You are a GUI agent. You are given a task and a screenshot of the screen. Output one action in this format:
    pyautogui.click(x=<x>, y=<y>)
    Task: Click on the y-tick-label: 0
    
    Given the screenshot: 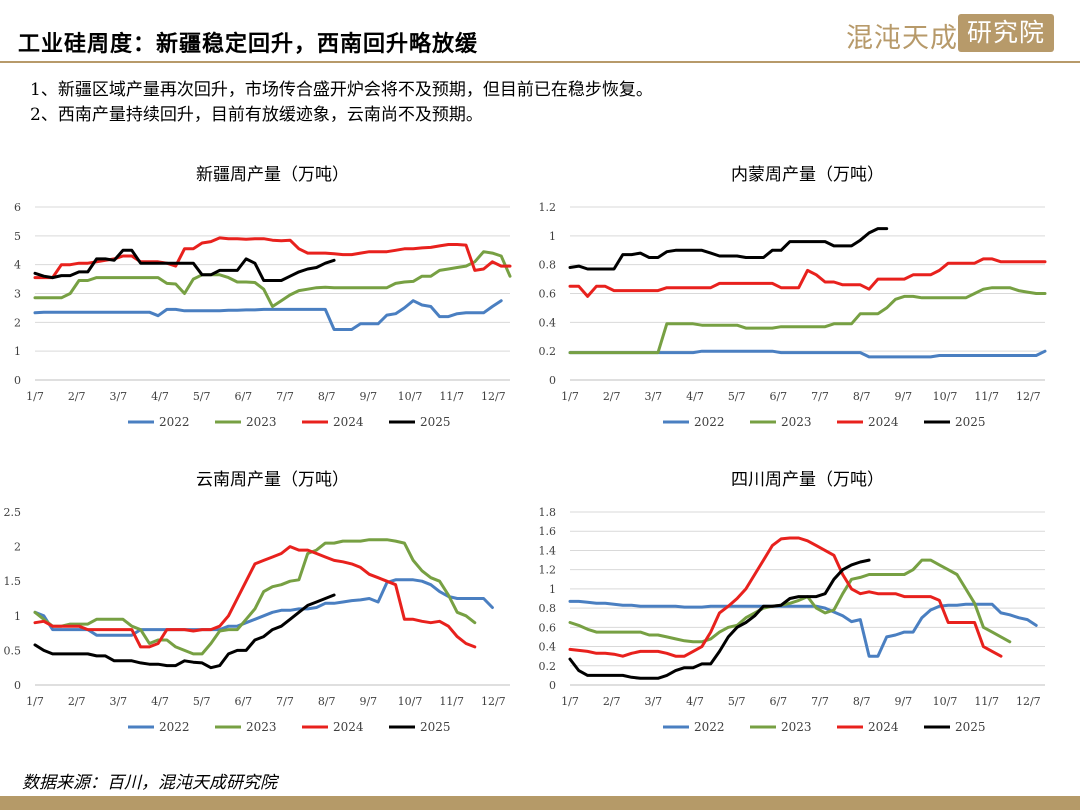 What is the action you would take?
    pyautogui.click(x=17, y=380)
    